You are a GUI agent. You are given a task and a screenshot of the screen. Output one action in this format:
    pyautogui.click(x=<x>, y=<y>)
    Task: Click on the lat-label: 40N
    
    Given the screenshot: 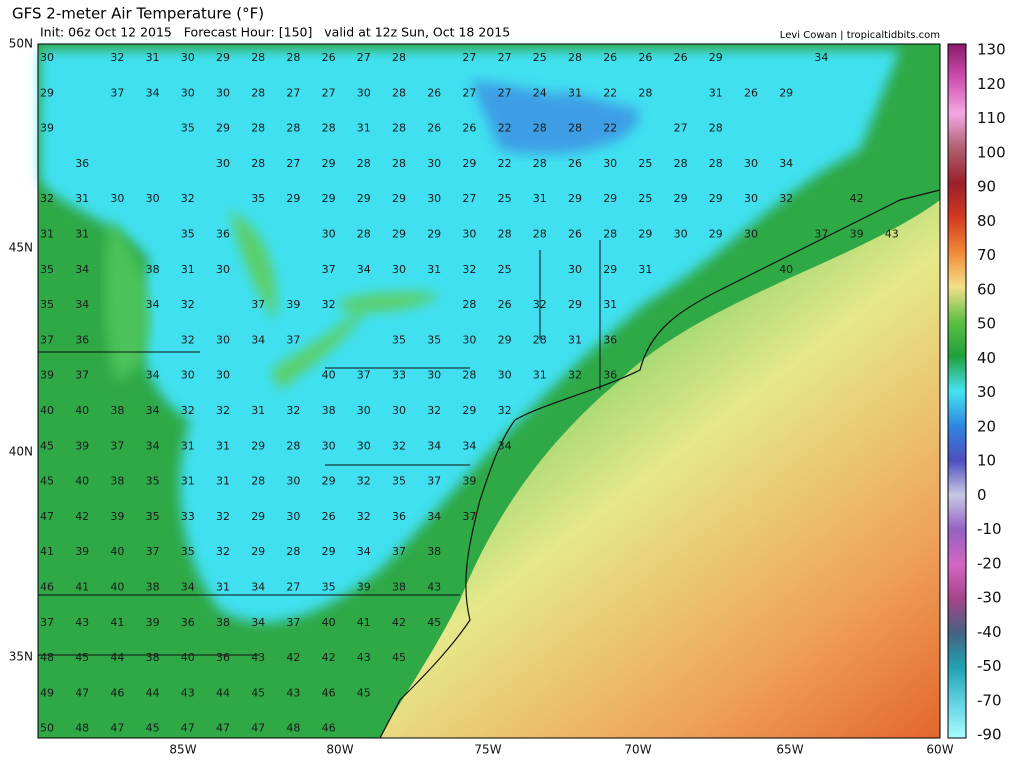 What is the action you would take?
    pyautogui.click(x=21, y=452)
    